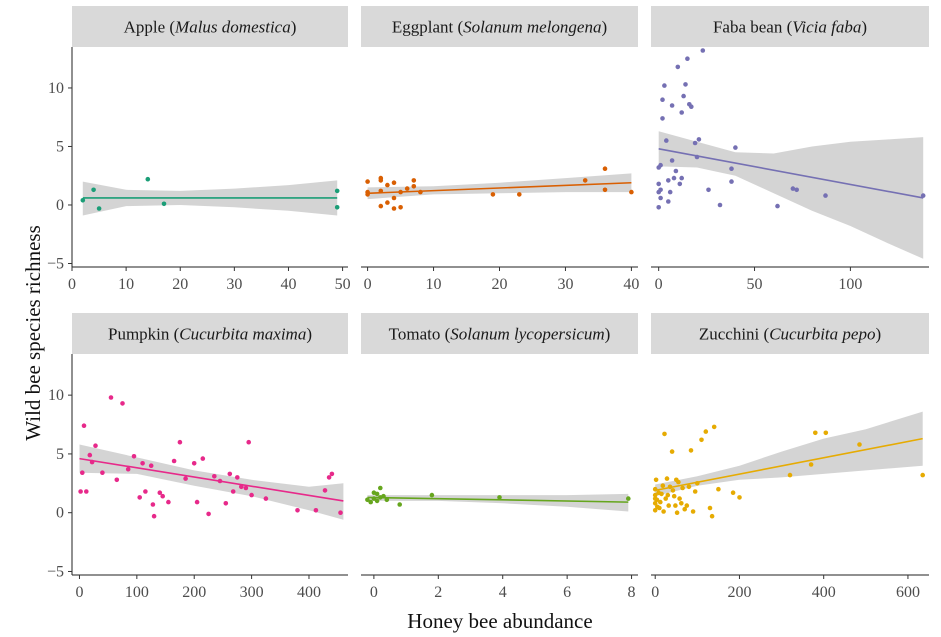  I want to click on panel-tomato-fit-line, so click(498, 499).